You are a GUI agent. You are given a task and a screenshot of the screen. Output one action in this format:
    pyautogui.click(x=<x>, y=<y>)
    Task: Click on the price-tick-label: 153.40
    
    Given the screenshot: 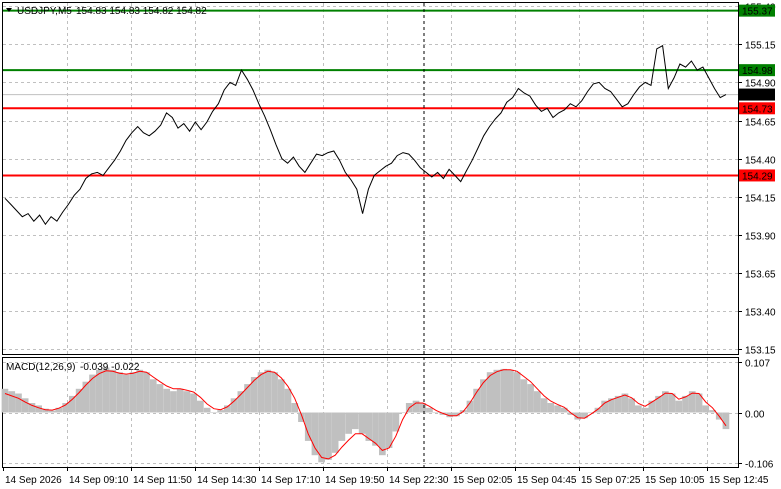 What is the action you would take?
    pyautogui.click(x=760, y=313)
    